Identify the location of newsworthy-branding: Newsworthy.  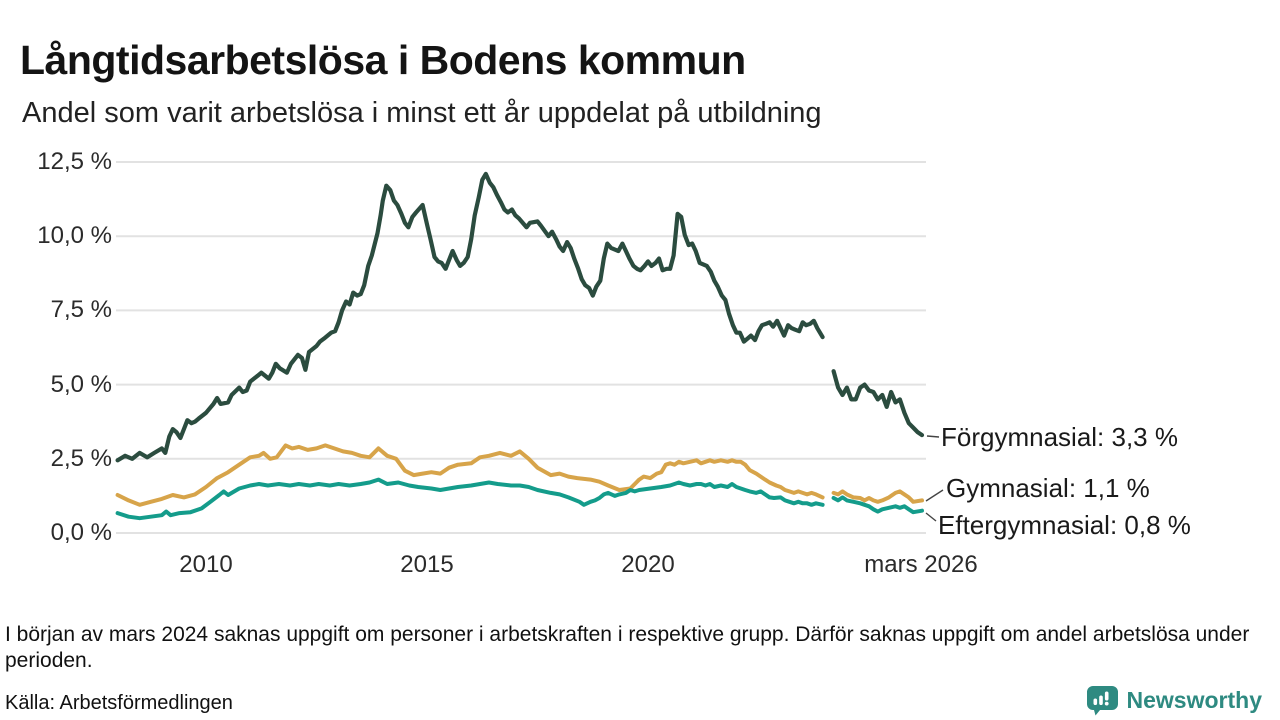
(1174, 700).